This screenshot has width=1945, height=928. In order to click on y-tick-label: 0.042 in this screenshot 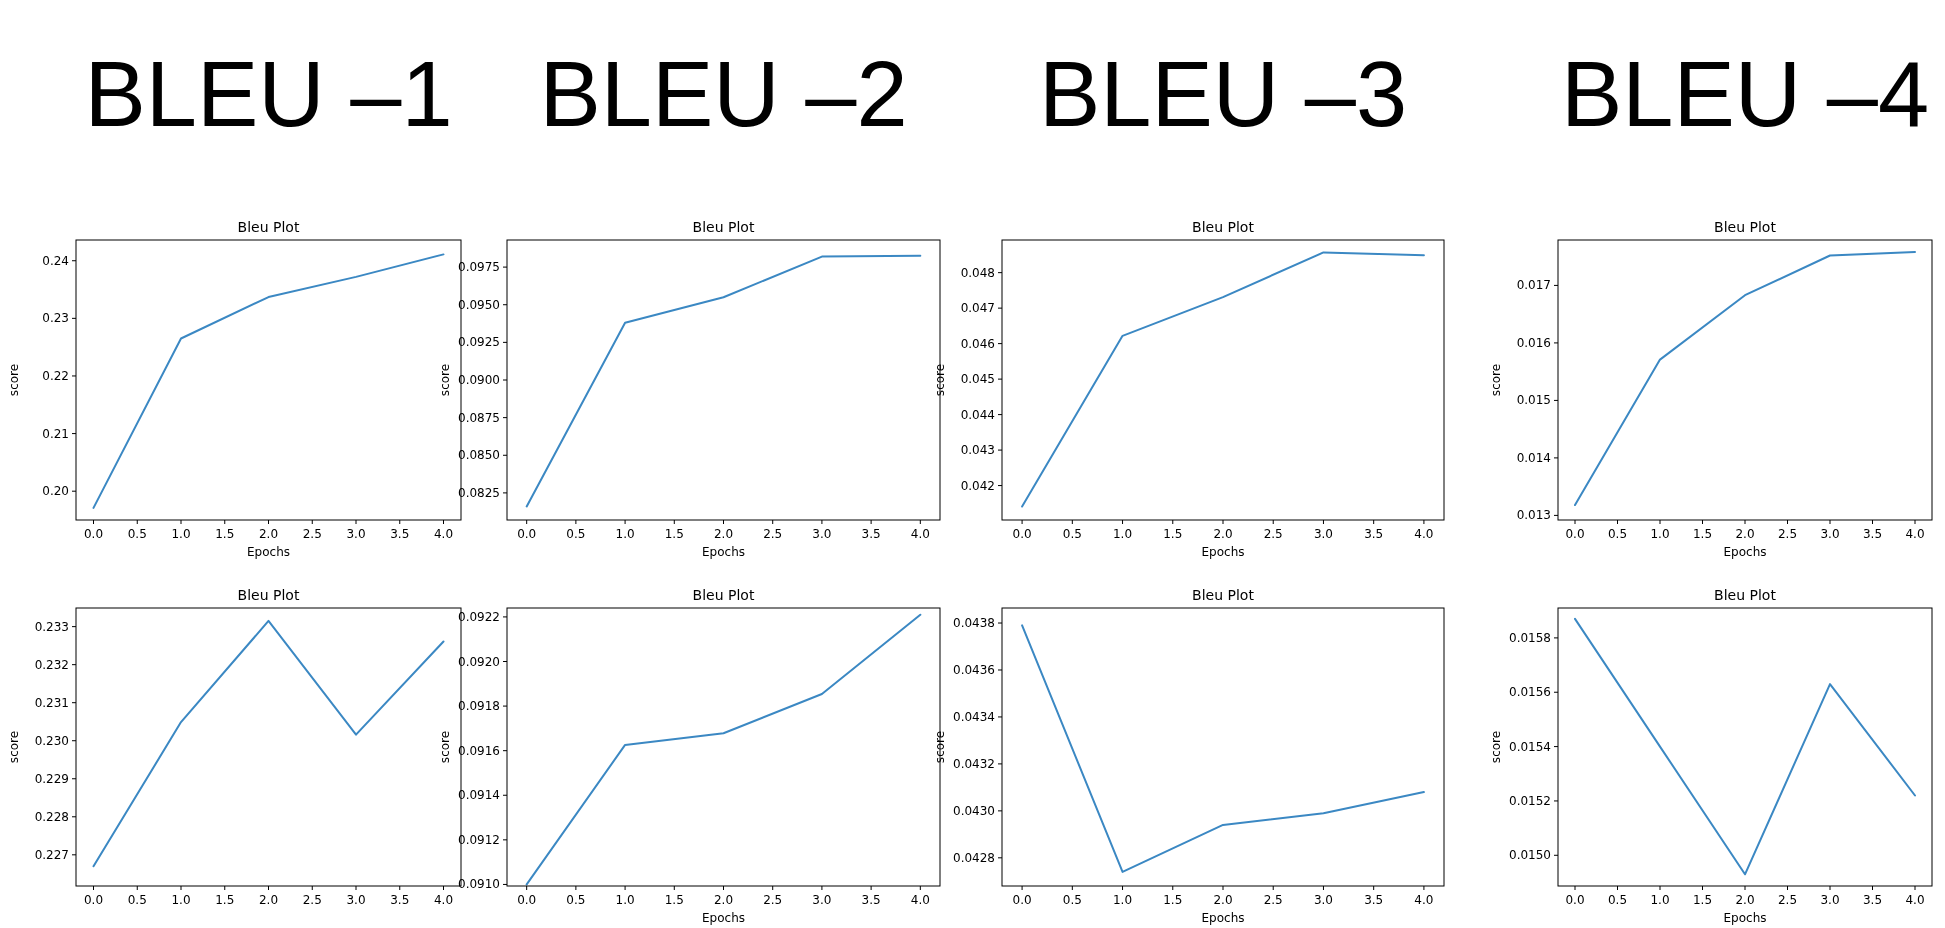, I will do `click(977, 485)`.